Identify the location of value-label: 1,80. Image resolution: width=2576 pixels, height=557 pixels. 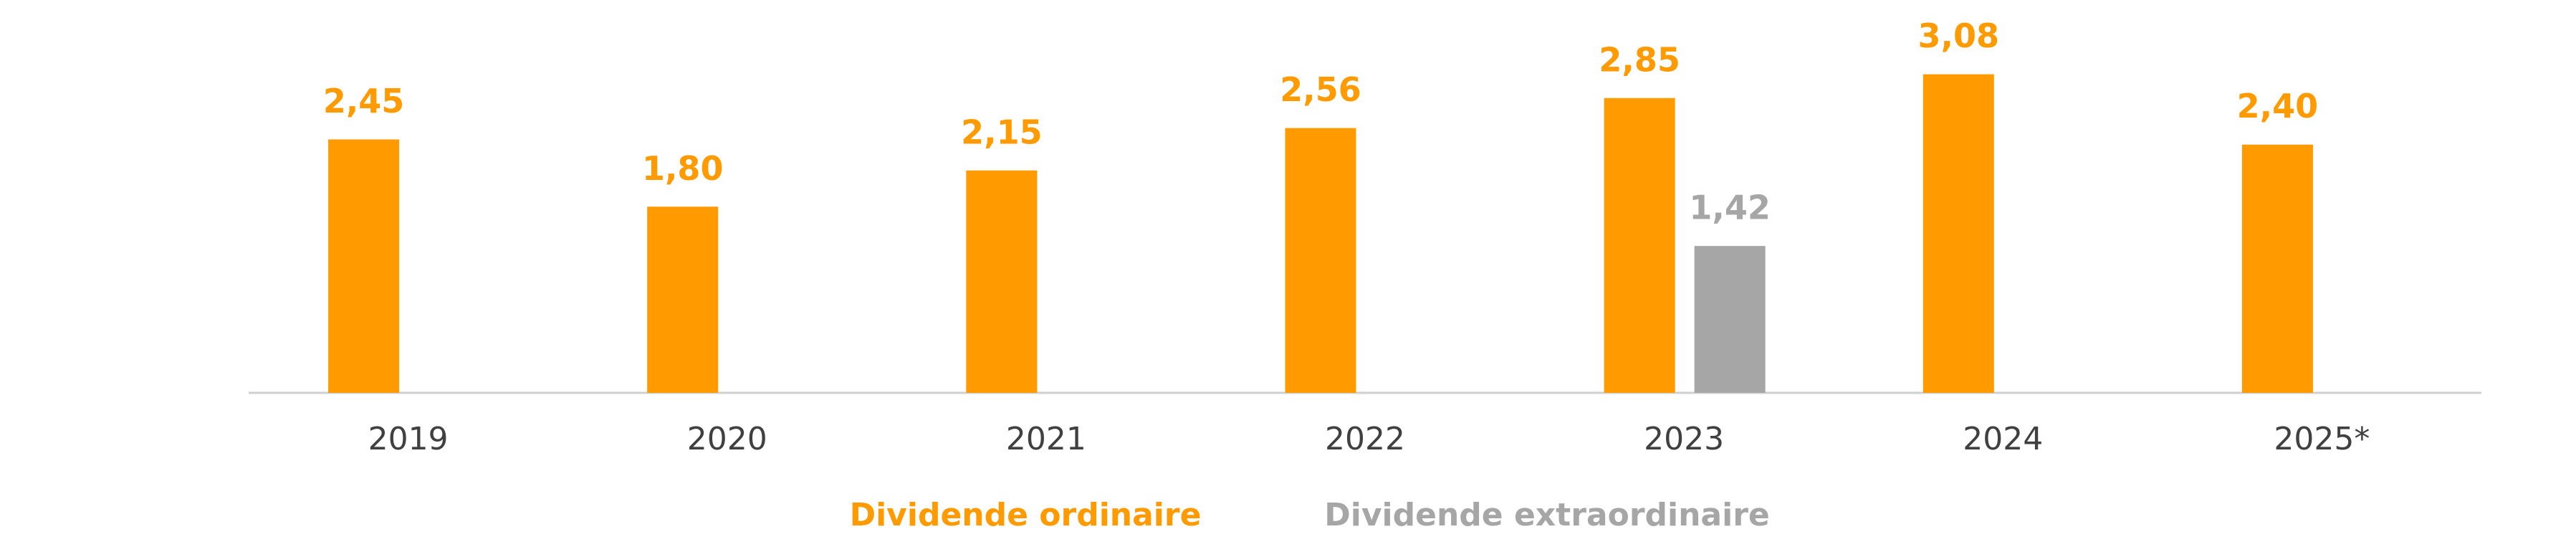
(683, 168).